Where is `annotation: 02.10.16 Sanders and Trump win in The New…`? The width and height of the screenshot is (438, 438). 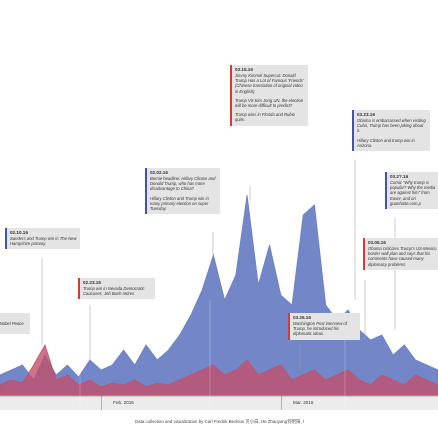
annotation: 02.10.16 Sanders and Trump win in The New… is located at coordinates (42, 239).